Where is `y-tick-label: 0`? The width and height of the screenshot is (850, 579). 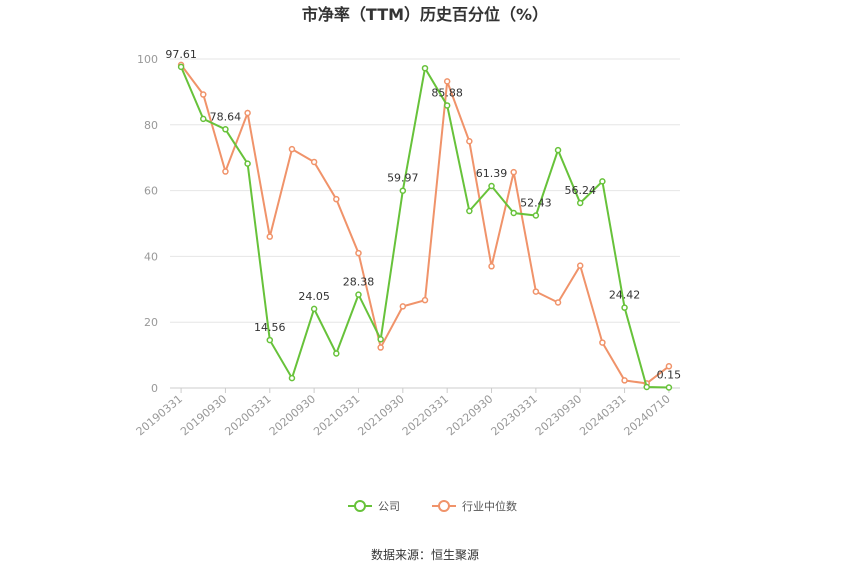
y-tick-label: 0 is located at coordinates (154, 388).